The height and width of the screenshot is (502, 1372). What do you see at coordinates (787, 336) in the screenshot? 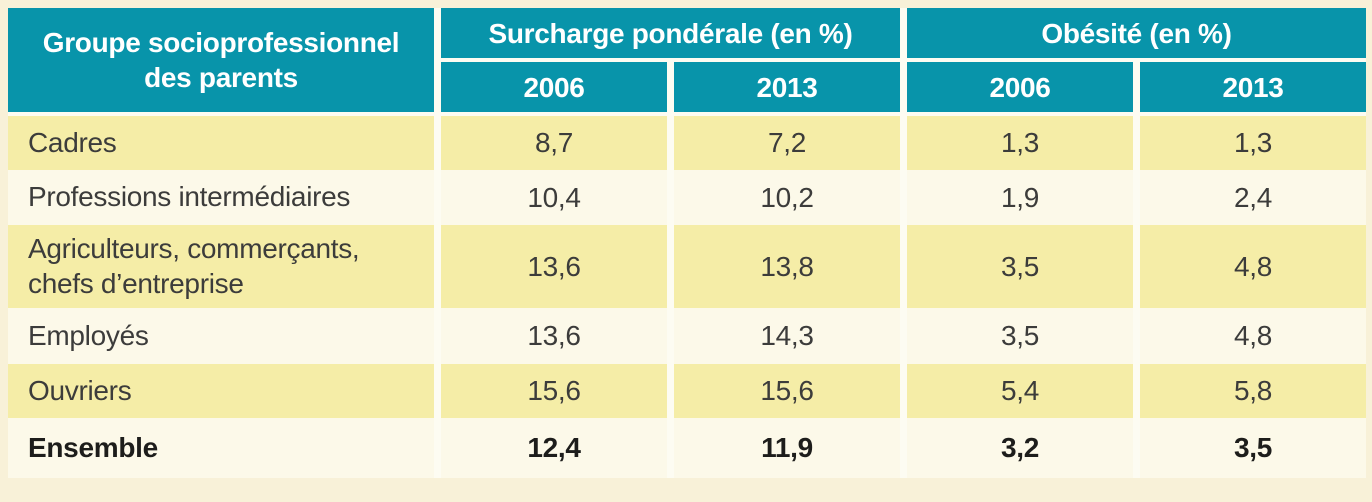
I see `cell-value: 14,3` at bounding box center [787, 336].